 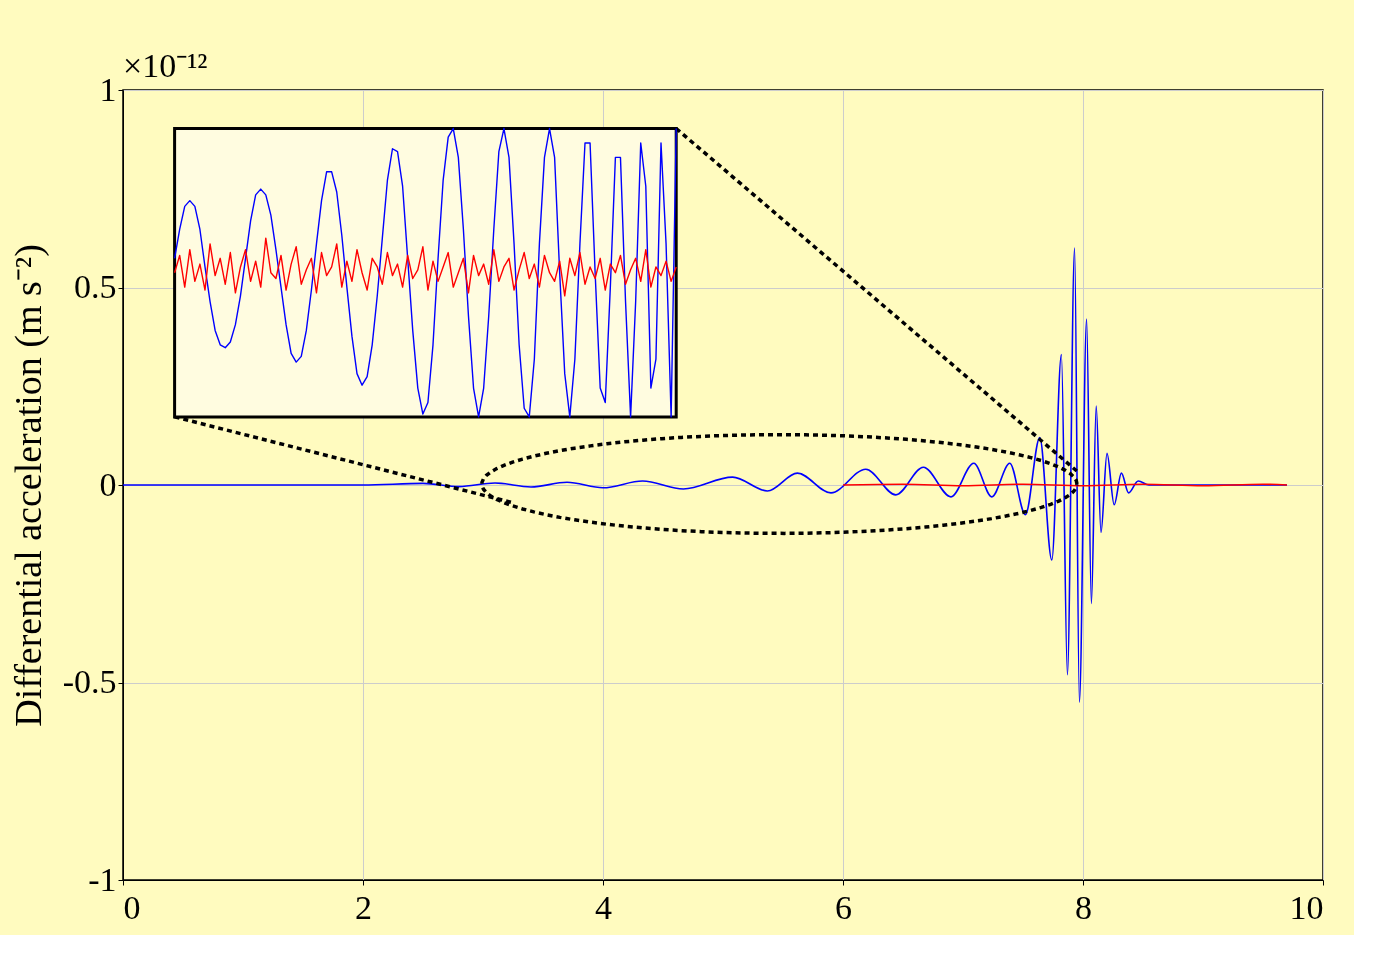 I want to click on text: ×10⁻¹², so click(x=165, y=65).